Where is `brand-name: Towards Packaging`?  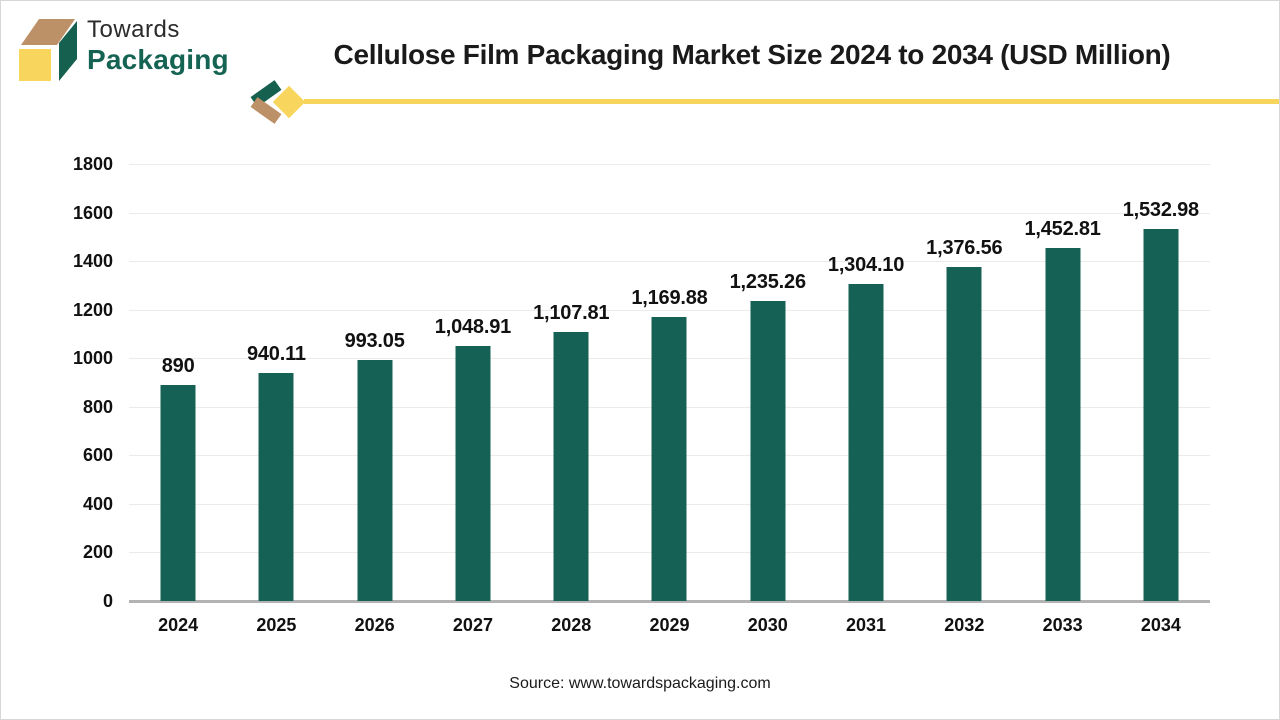
brand-name: Towards Packaging is located at coordinates (158, 46).